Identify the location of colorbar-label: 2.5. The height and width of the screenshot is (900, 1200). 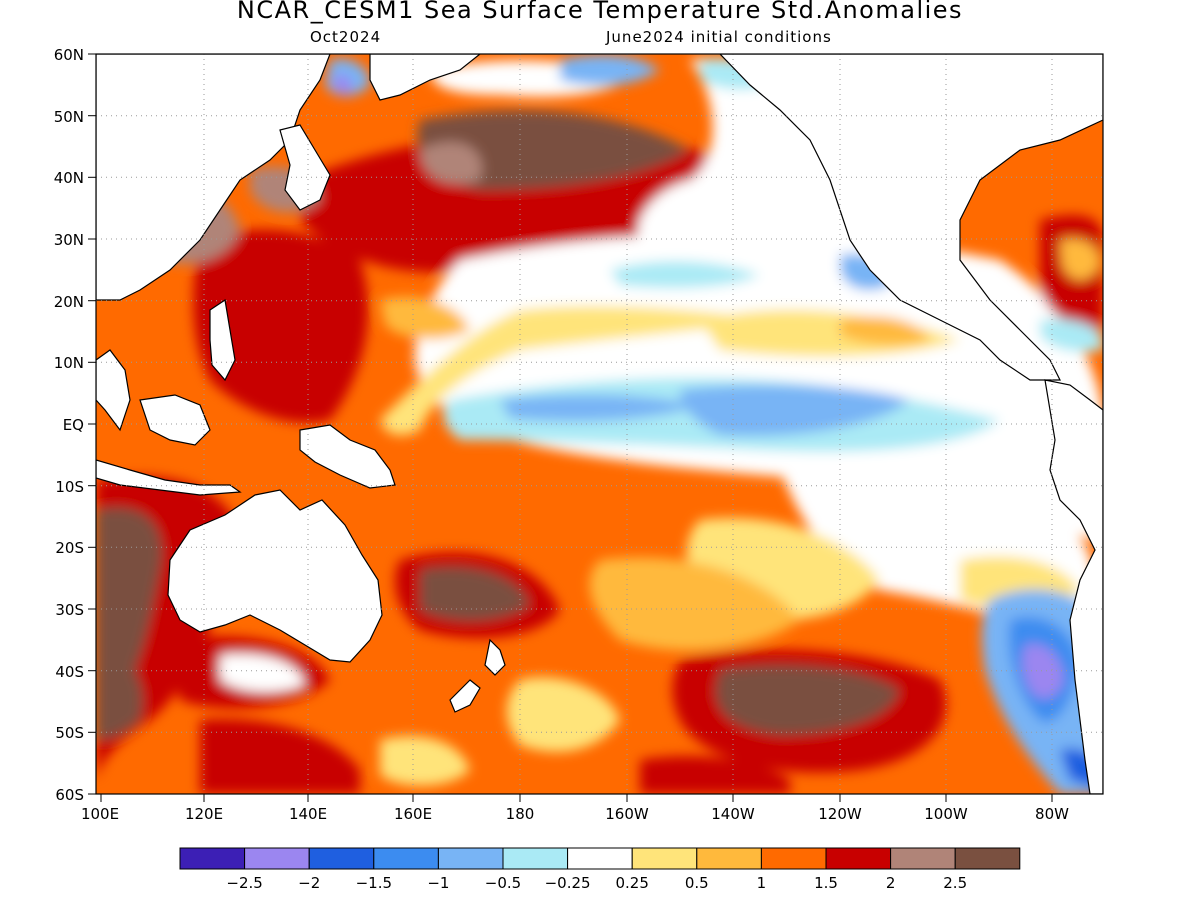
(955, 883).